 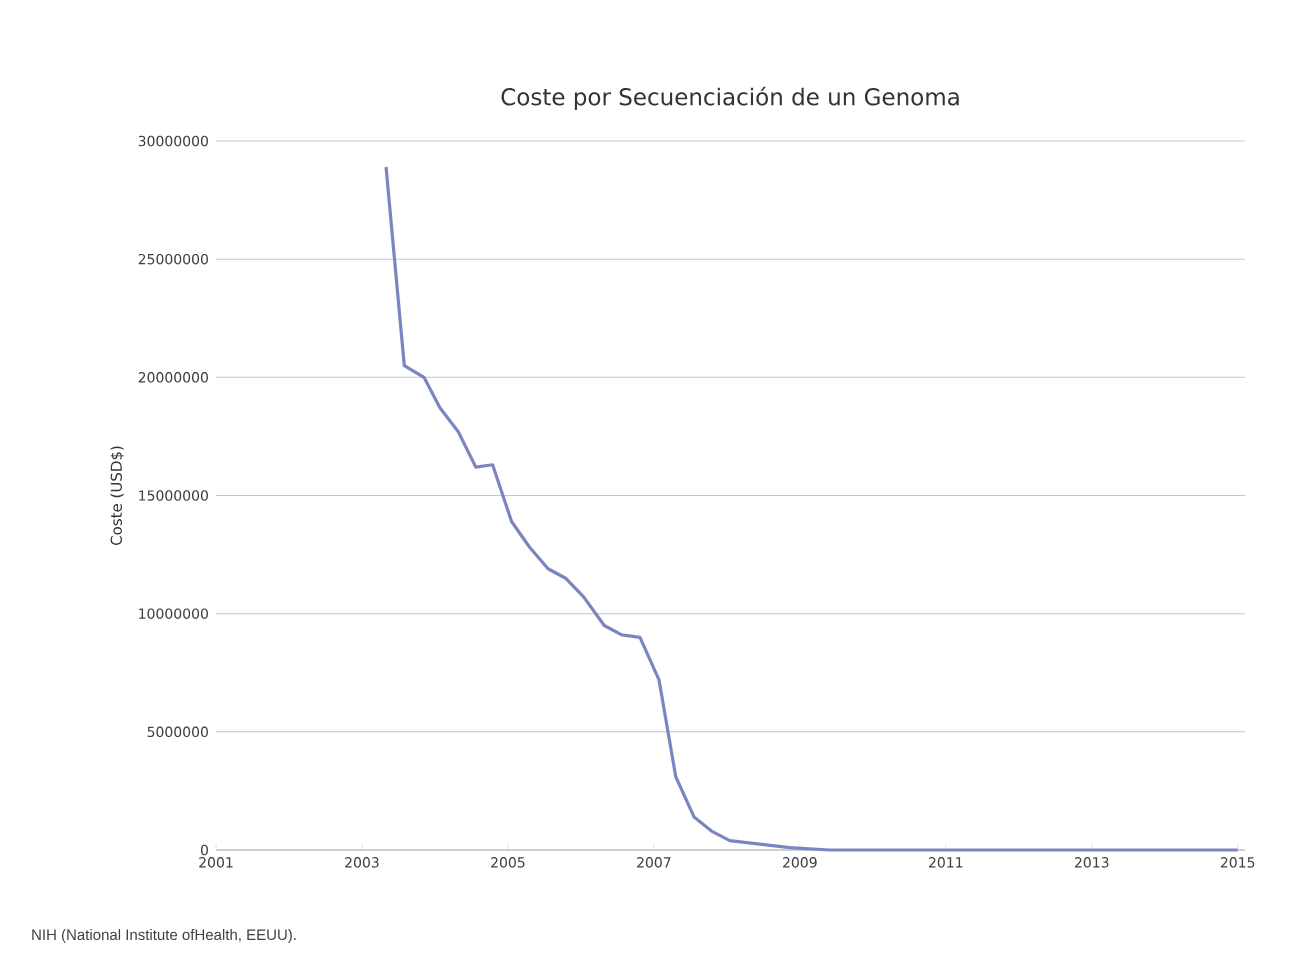 What do you see at coordinates (730, 98) in the screenshot?
I see `chart-title: Coste por Secuenciación de un Genoma` at bounding box center [730, 98].